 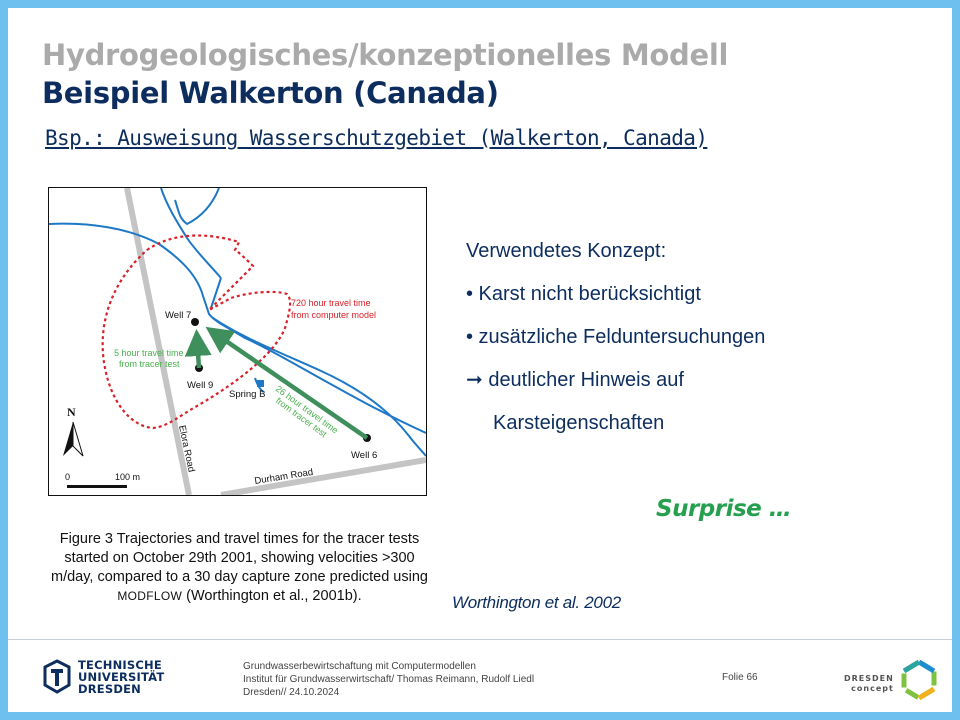 I want to click on trajectory-26h, so click(x=287, y=383).